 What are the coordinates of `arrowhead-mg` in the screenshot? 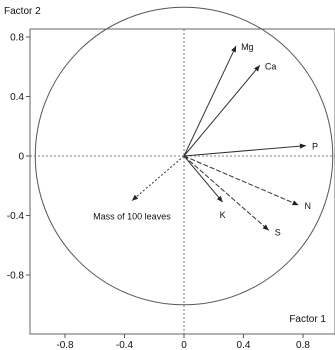 It's located at (234, 49).